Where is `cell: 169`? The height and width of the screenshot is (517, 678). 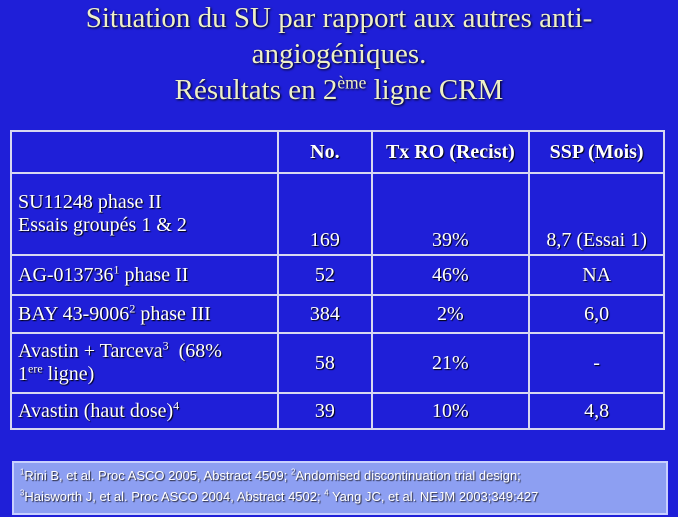
cell: 169 is located at coordinates (325, 214).